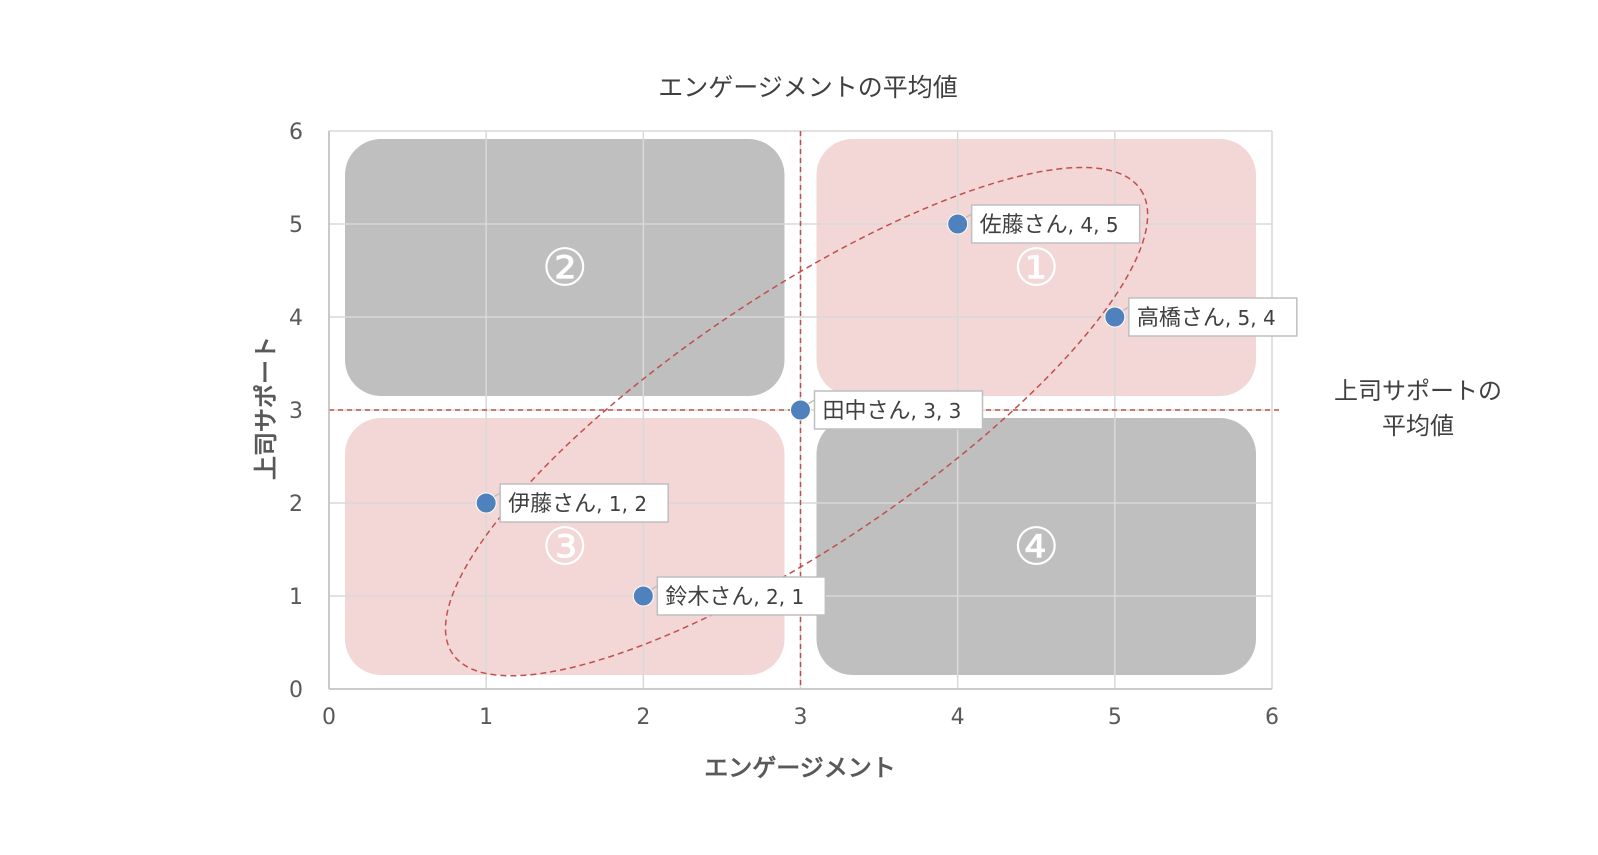  I want to click on data-point-group-1: 佐藤さん, 4, 5, so click(1044, 224).